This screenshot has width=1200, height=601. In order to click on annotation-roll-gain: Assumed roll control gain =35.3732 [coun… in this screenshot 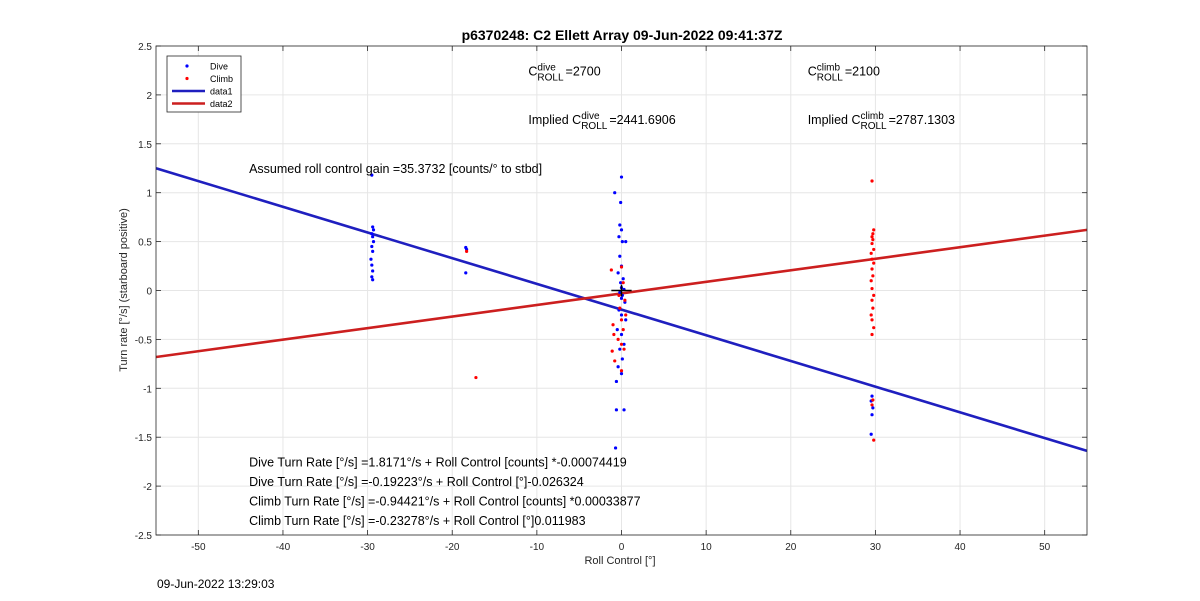, I will do `click(395, 169)`.